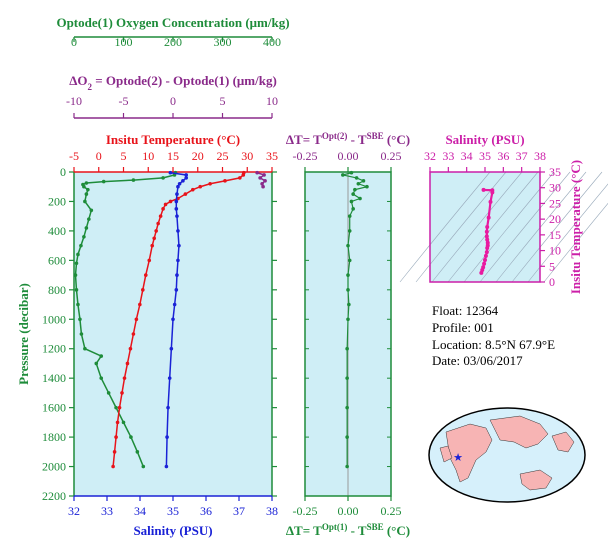 The height and width of the screenshot is (554, 608). What do you see at coordinates (148, 156) in the screenshot?
I see `temperature-tick-label: 10` at bounding box center [148, 156].